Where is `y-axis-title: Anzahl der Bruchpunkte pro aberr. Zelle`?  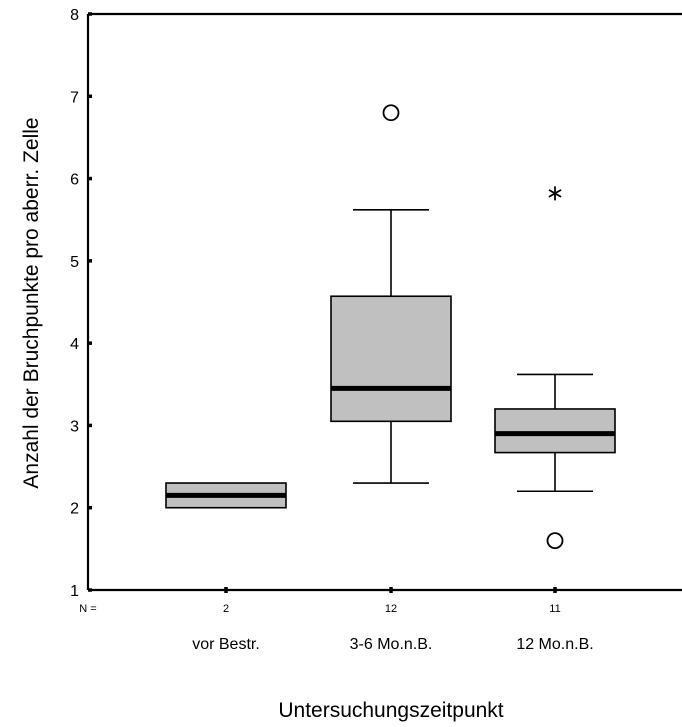
y-axis-title: Anzahl der Bruchpunkte pro aberr. Zelle is located at coordinates (31, 302).